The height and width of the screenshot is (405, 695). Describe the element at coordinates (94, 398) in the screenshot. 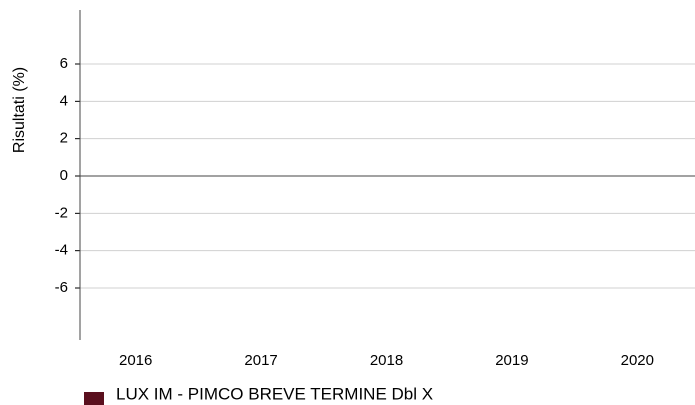

I see `legend-swatch` at that location.